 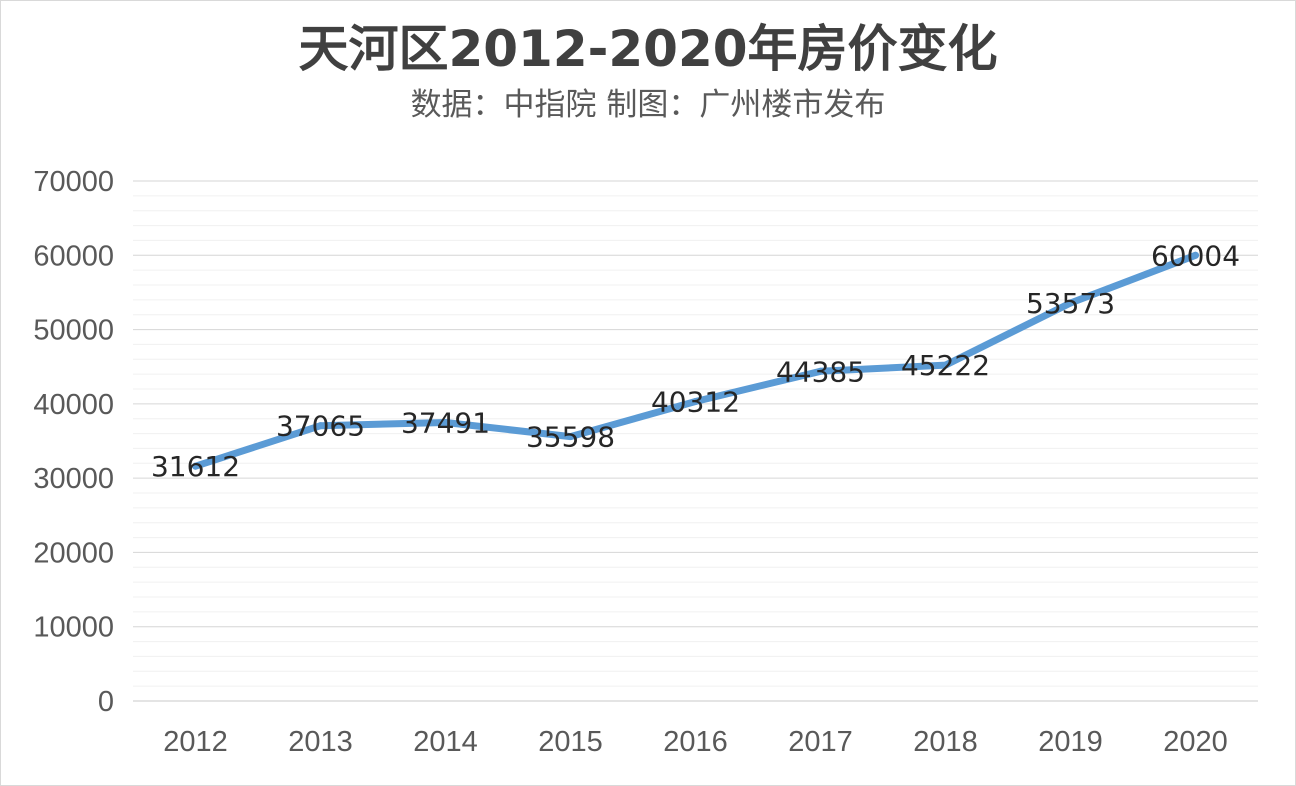 I want to click on x-tick-label: 2016, so click(x=695, y=742).